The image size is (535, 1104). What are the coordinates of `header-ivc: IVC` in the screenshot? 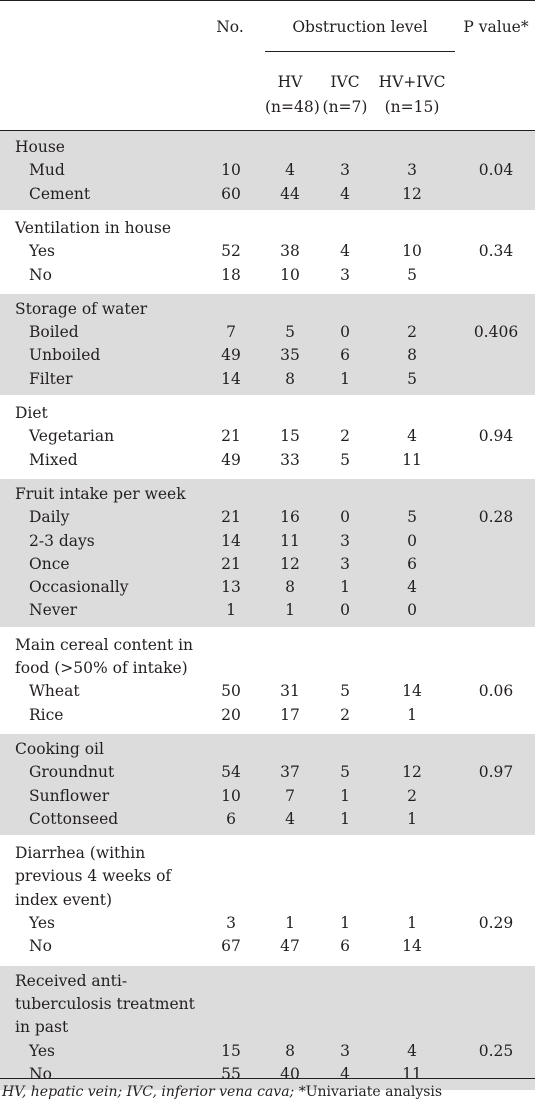 It's located at (345, 82).